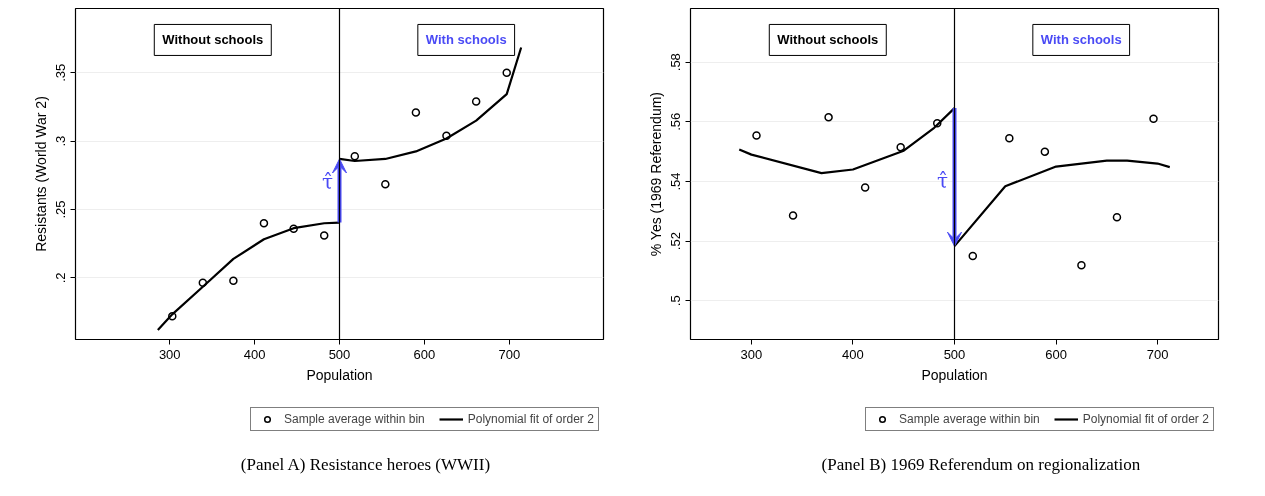 The image size is (1265, 496). I want to click on y-axis-title: % Yes (1969 Referendum), so click(655, 174).